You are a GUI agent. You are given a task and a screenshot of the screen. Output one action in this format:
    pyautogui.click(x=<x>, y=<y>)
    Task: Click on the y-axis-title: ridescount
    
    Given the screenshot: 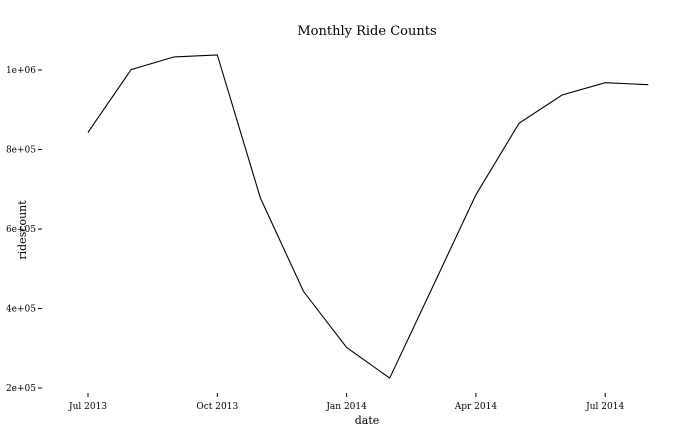 What is the action you would take?
    pyautogui.click(x=22, y=230)
    